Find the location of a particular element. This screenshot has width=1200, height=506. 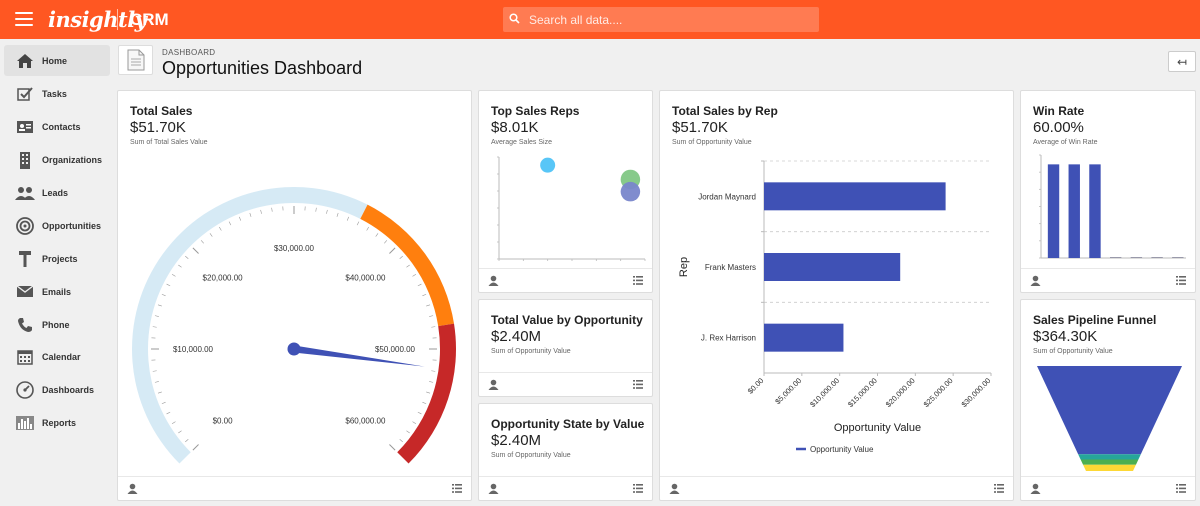

logo-divider is located at coordinates (117, 19).